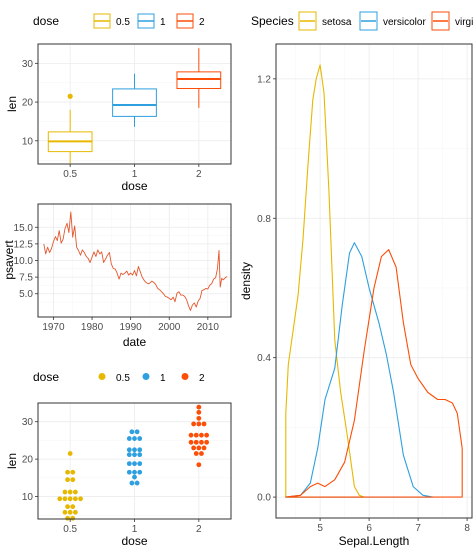 This screenshot has height=553, width=474. Describe the element at coordinates (246, 281) in the screenshot. I see `density-y-axis-title: density` at that location.